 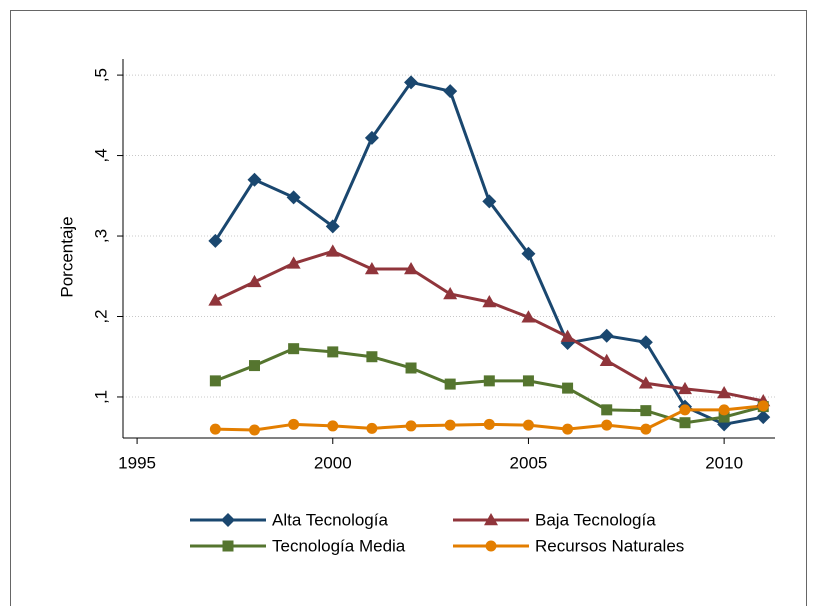 What do you see at coordinates (595, 519) in the screenshot?
I see `legend-label: Baja Tecnología` at bounding box center [595, 519].